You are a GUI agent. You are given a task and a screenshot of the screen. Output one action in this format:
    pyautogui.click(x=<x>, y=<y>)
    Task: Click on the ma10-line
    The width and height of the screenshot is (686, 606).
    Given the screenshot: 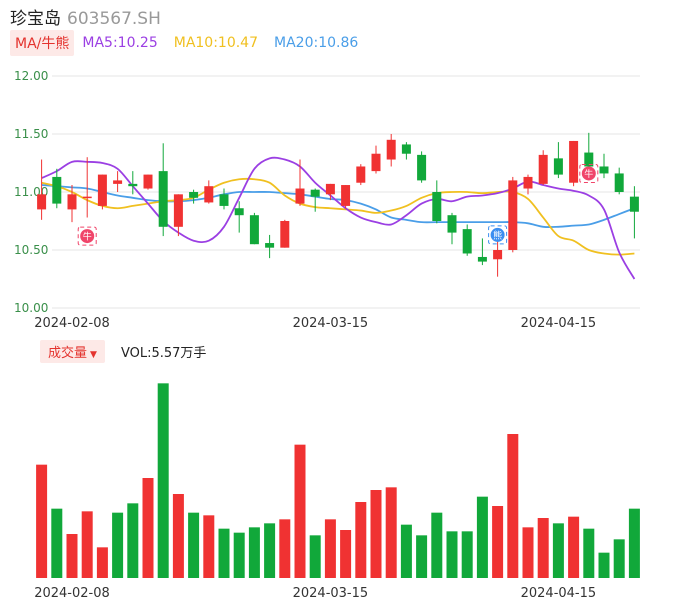 What is the action you would take?
    pyautogui.click(x=338, y=216)
    